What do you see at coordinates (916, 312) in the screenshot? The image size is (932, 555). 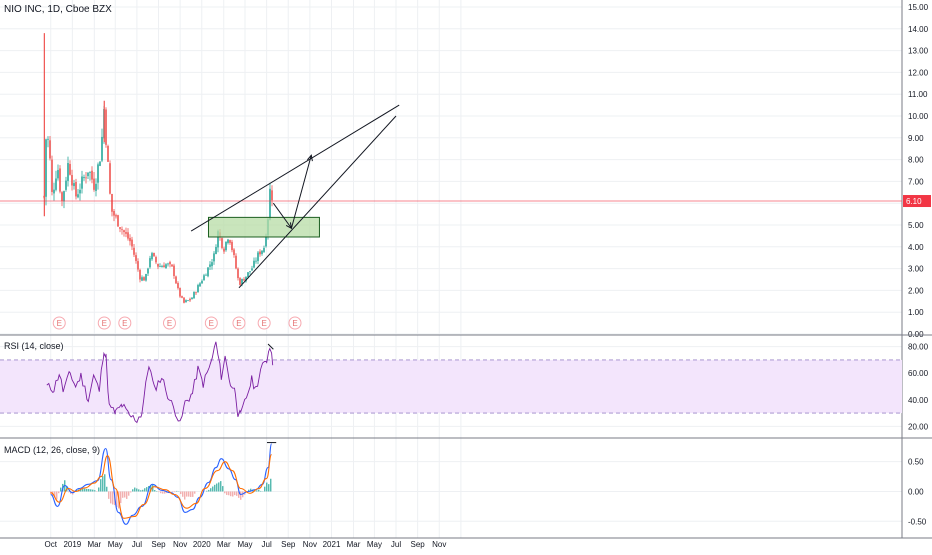 I see `price-y-tick-label: 1.00` at bounding box center [916, 312].